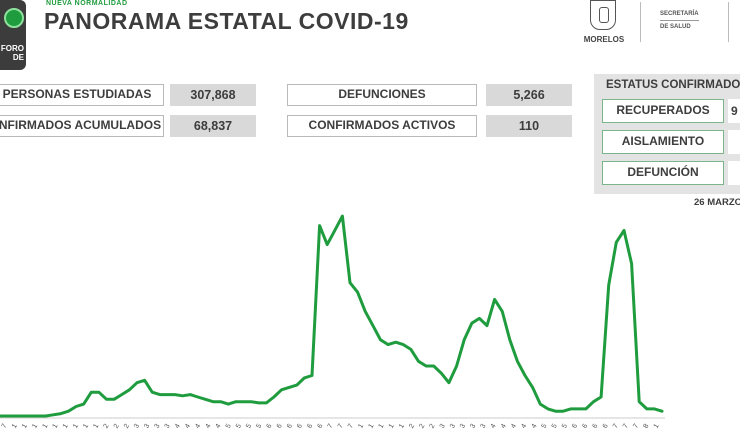  What do you see at coordinates (734, 111) in the screenshot?
I see `recuperados-value: 9` at bounding box center [734, 111].